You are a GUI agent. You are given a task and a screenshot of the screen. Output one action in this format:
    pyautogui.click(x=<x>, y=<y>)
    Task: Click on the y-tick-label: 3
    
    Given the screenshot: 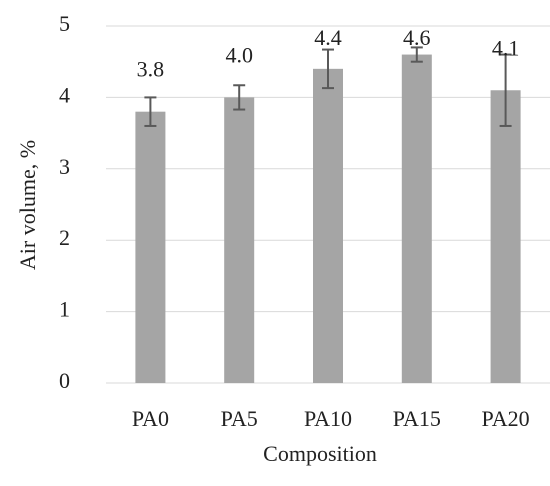 What is the action you would take?
    pyautogui.click(x=64, y=166)
    